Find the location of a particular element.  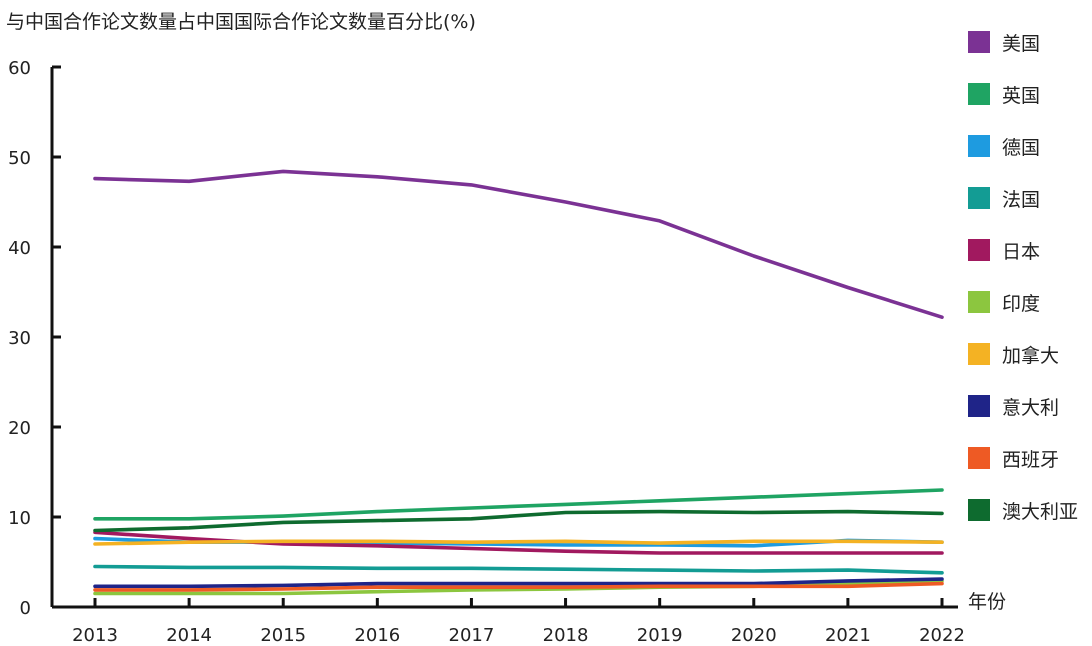

legend-label: 加拿大 is located at coordinates (1031, 355).